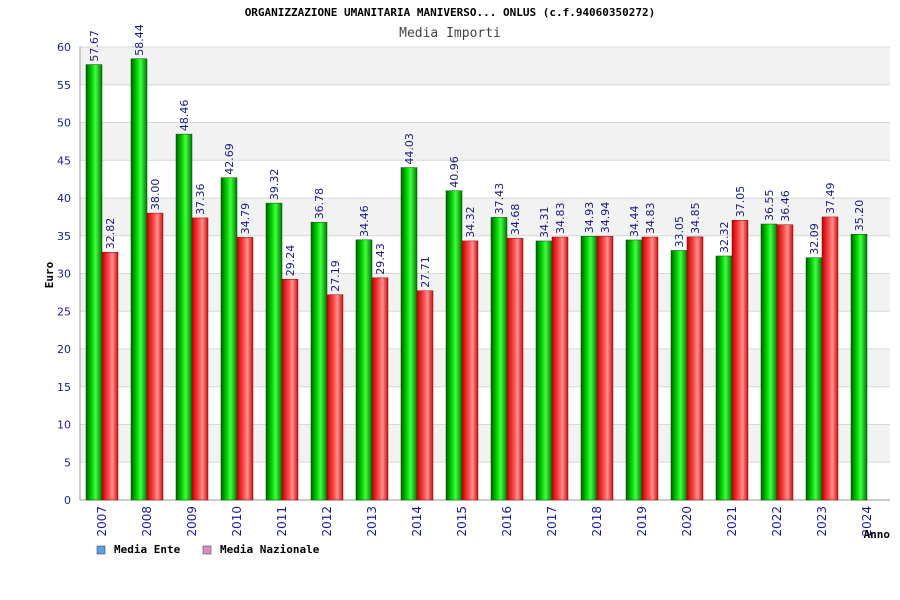 This screenshot has width=900, height=600. I want to click on x-tick-label-2020: 2020, so click(687, 521).